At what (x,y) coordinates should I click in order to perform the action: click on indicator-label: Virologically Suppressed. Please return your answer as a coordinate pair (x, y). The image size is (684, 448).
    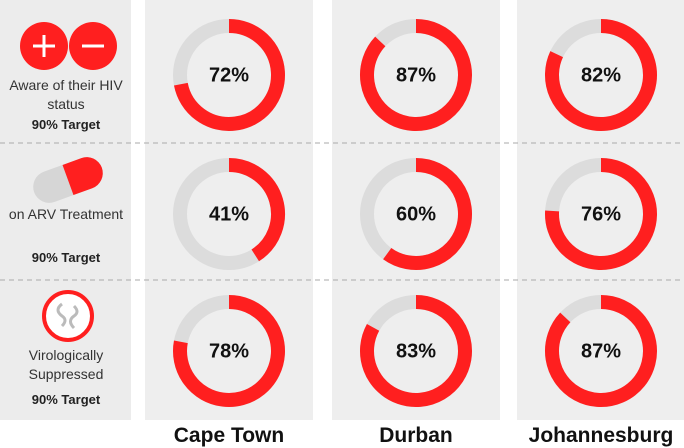
    Looking at the image, I should click on (66, 364).